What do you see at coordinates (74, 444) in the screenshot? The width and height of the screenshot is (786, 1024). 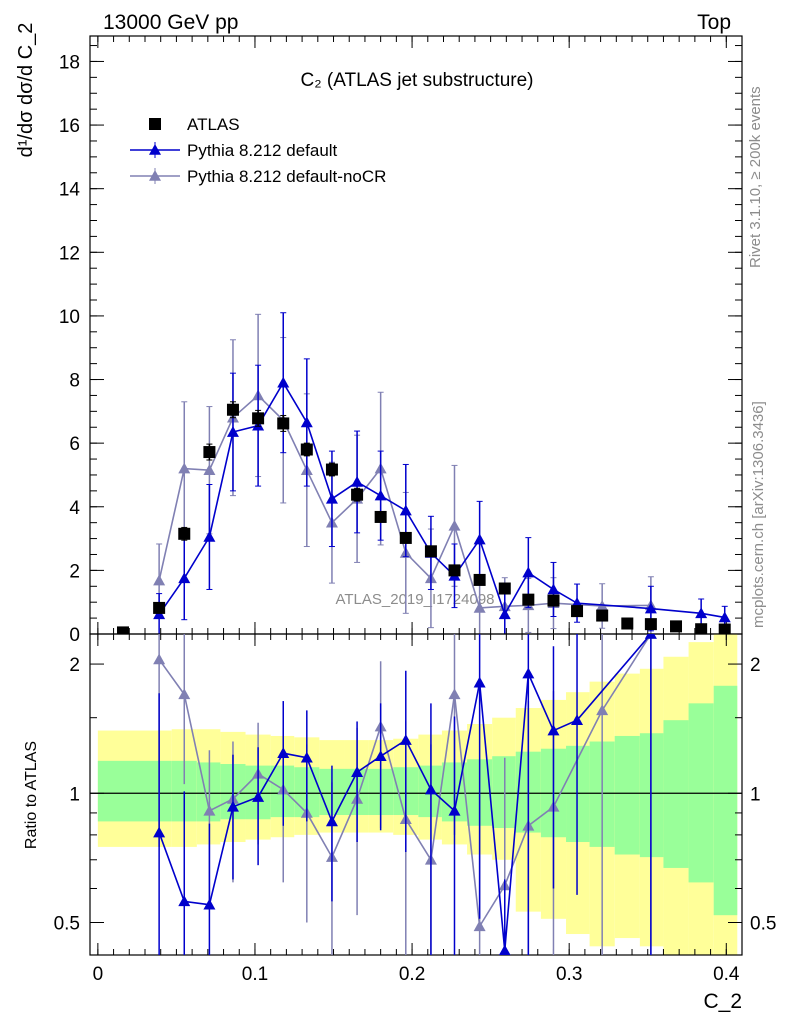 I see `y-tick-label: 6` at bounding box center [74, 444].